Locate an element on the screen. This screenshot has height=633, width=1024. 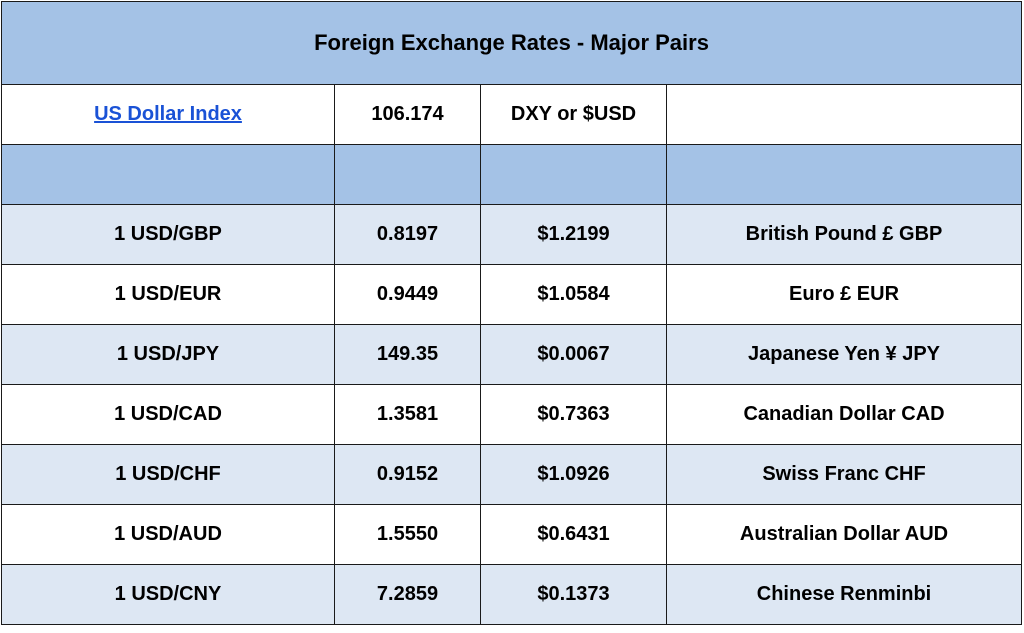
dollar-index-cell: US Dollar Index is located at coordinates (168, 114).